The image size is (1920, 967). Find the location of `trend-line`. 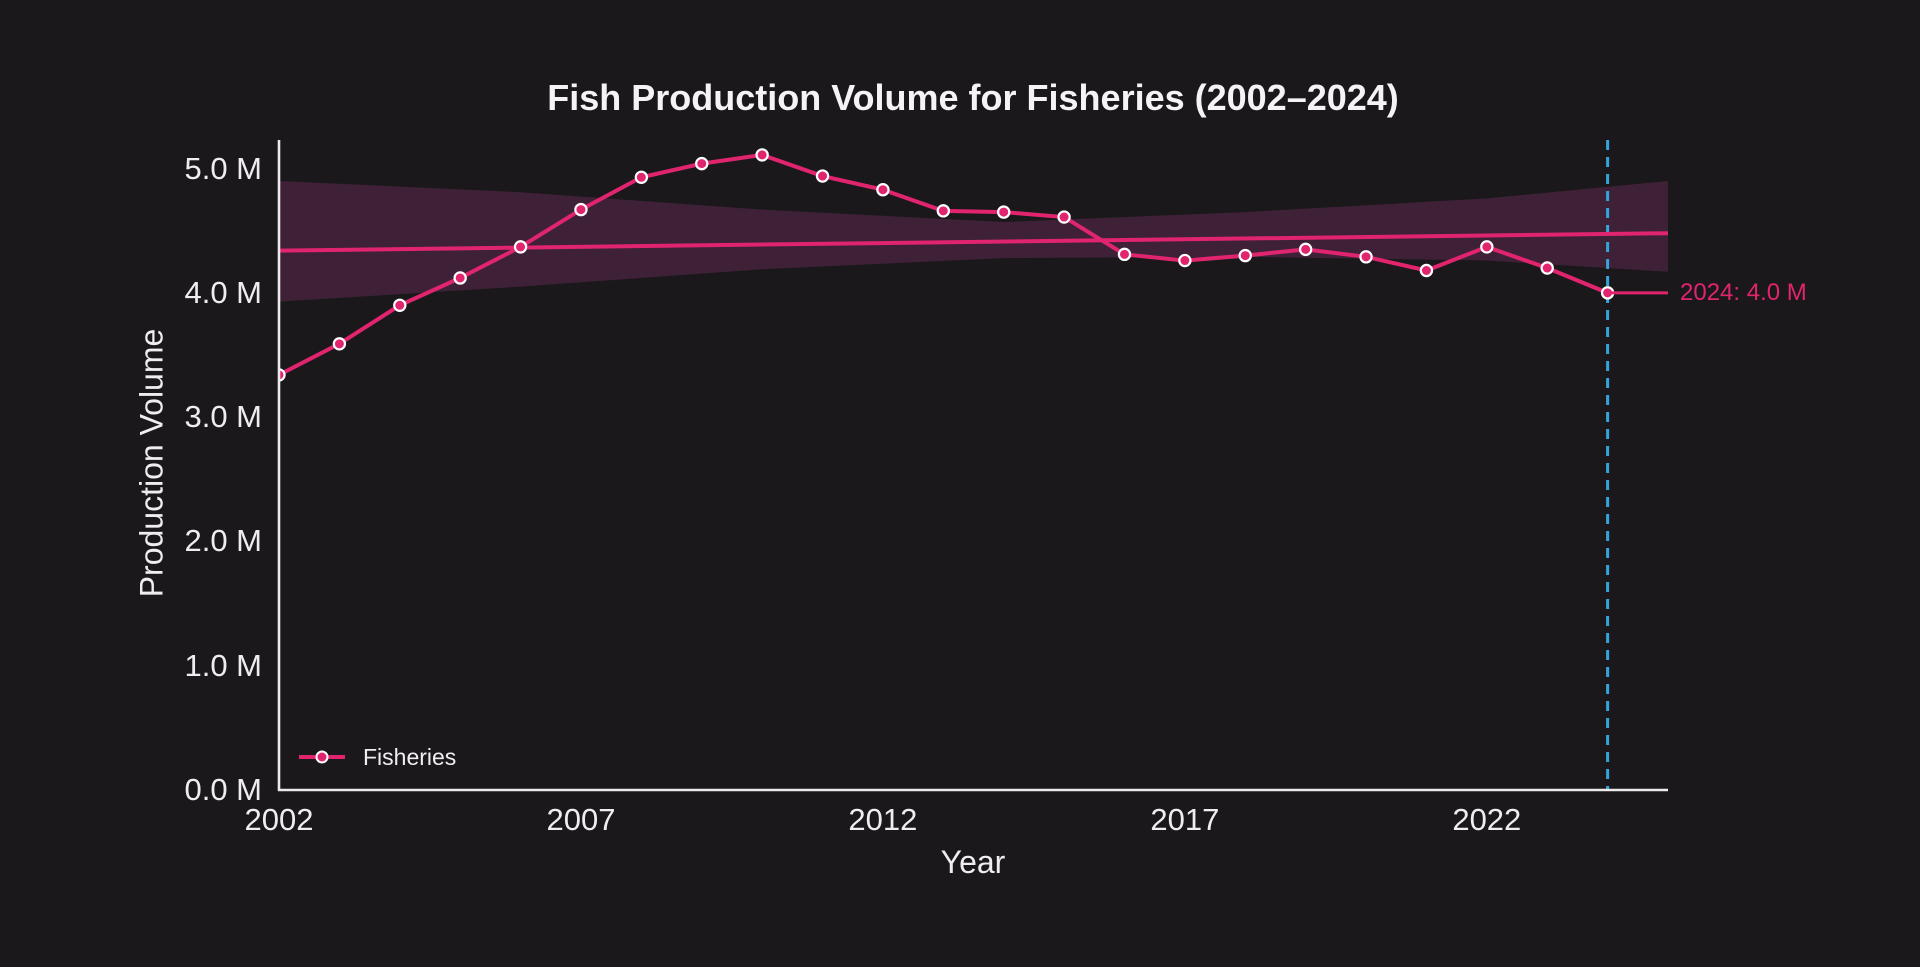

trend-line is located at coordinates (974, 242).